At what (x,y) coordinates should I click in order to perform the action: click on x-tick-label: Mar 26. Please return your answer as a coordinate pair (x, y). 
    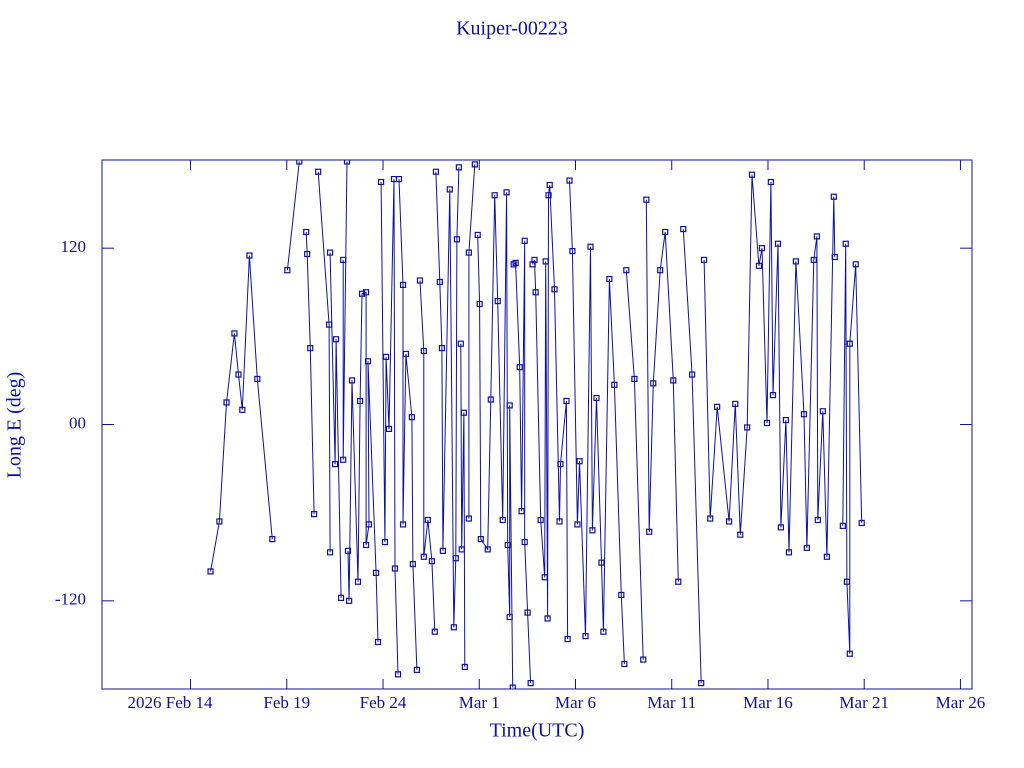
    Looking at the image, I should click on (961, 702).